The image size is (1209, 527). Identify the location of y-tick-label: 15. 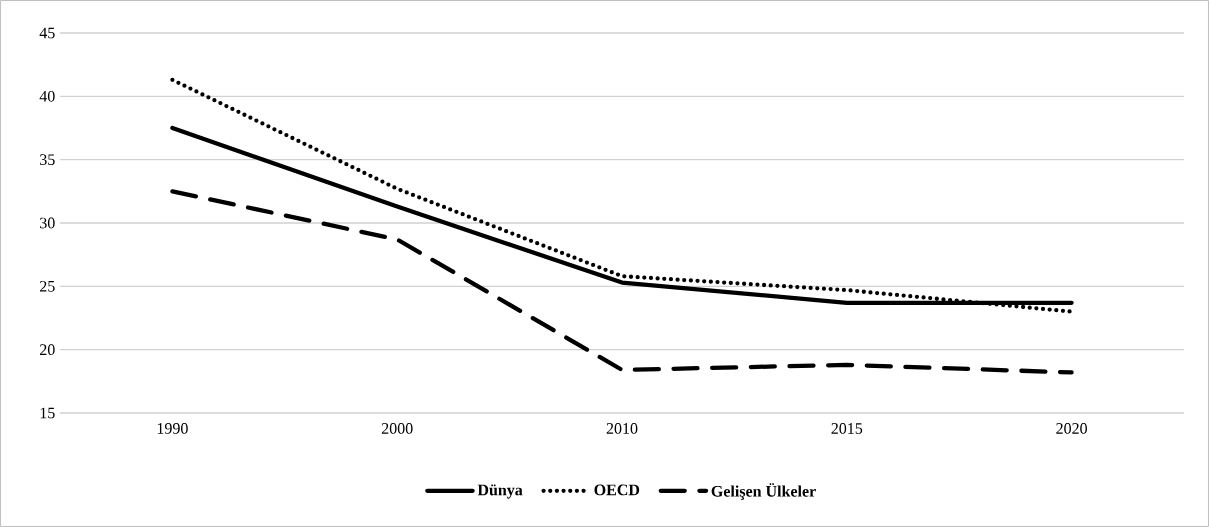
(47, 413).